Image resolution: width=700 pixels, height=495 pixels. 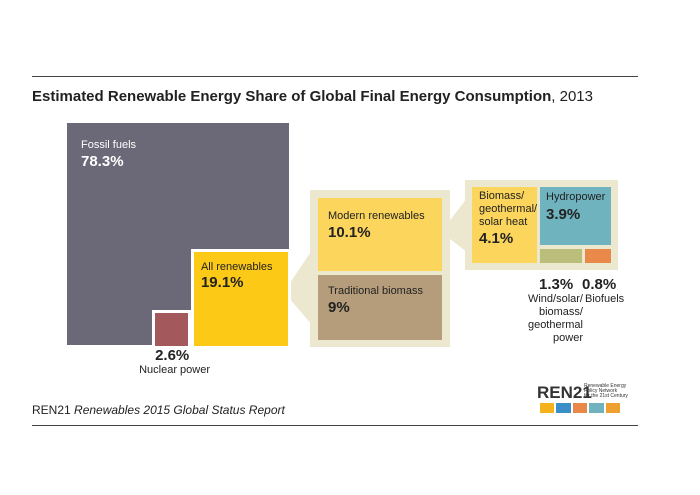 I want to click on logo-tagline-line: Renewable Energy, so click(x=605, y=386).